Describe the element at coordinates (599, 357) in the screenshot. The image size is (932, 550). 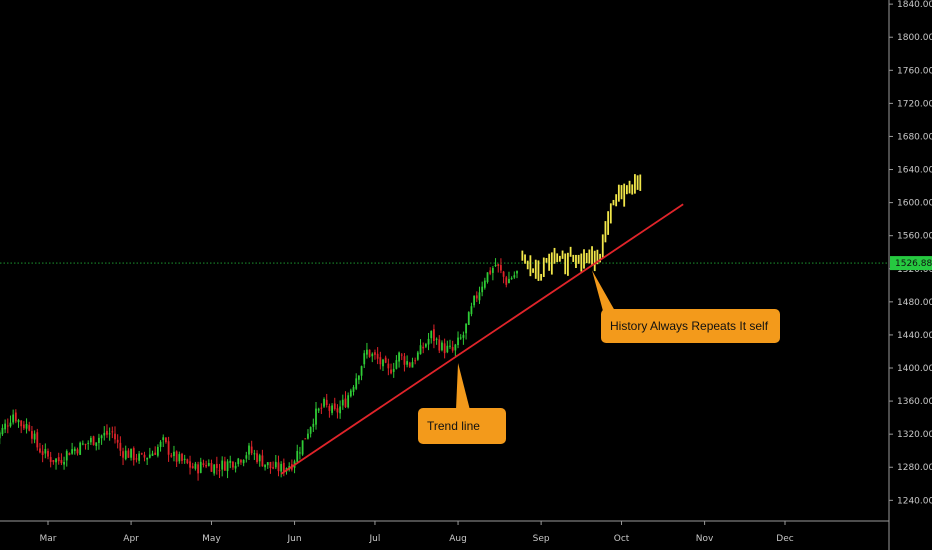
I see `annotations: Trend line History Always Repeats It self` at that location.